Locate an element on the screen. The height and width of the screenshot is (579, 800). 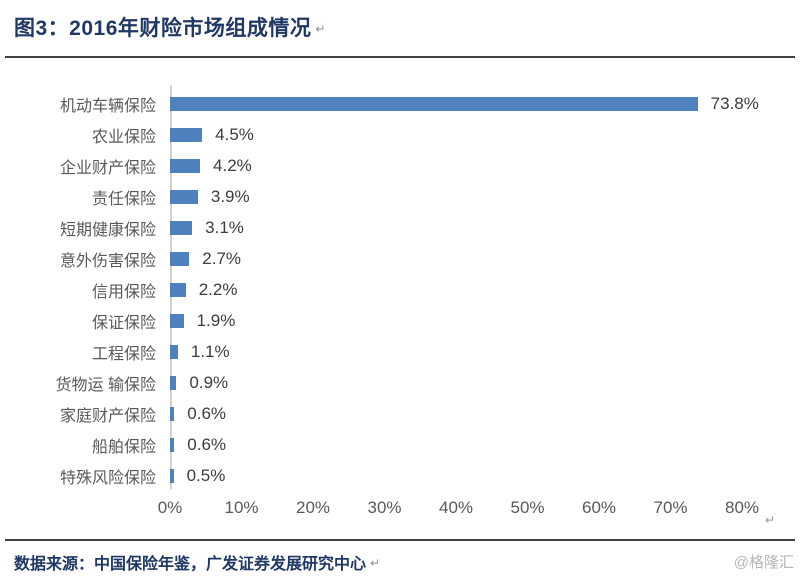
value-label: 1.9% is located at coordinates (216, 320).